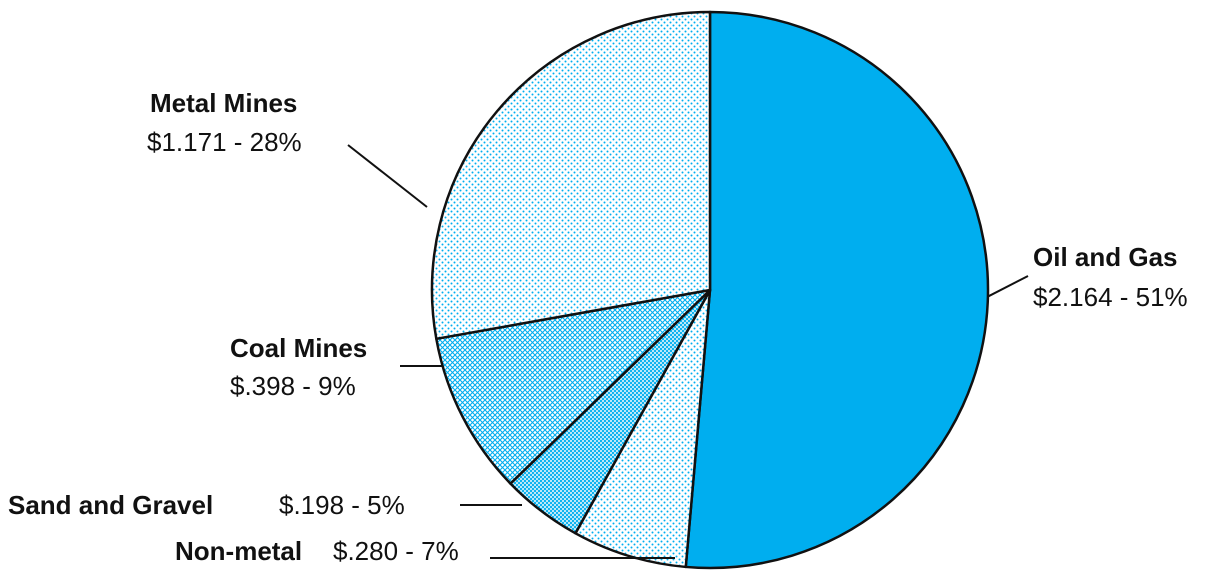 The width and height of the screenshot is (1226, 572). What do you see at coordinates (1008, 286) in the screenshot?
I see `leader-line-oil-and-gas` at bounding box center [1008, 286].